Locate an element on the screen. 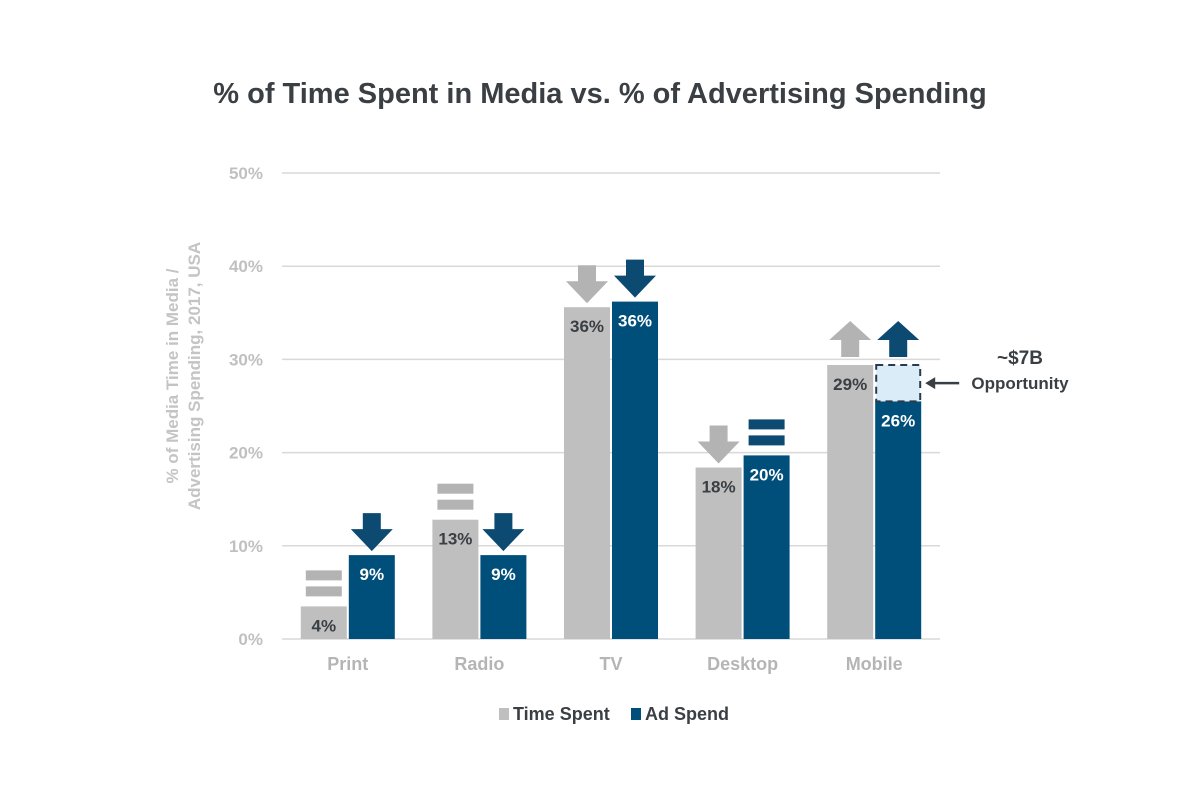 This screenshot has height=800, width=1200. x-tick-label: Radio is located at coordinates (479, 664).